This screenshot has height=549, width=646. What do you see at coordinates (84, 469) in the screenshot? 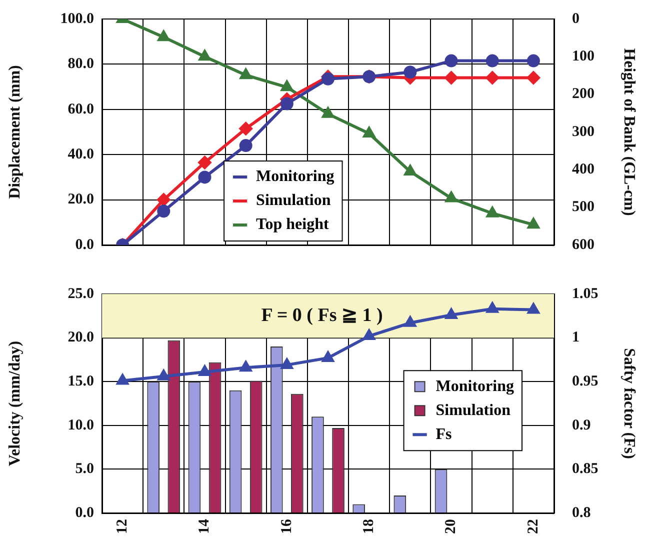
I see `y-tick-label: 5.0` at bounding box center [84, 469].